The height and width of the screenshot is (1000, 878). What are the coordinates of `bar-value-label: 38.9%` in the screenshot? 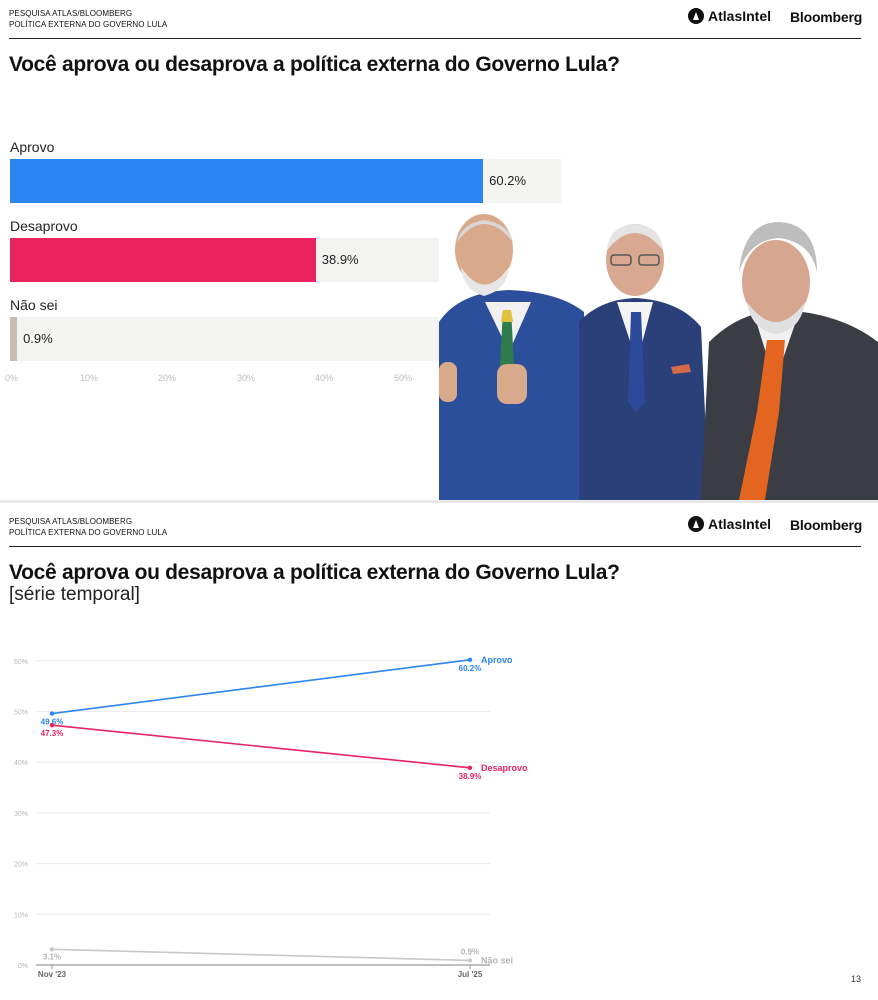 It's located at (340, 259).